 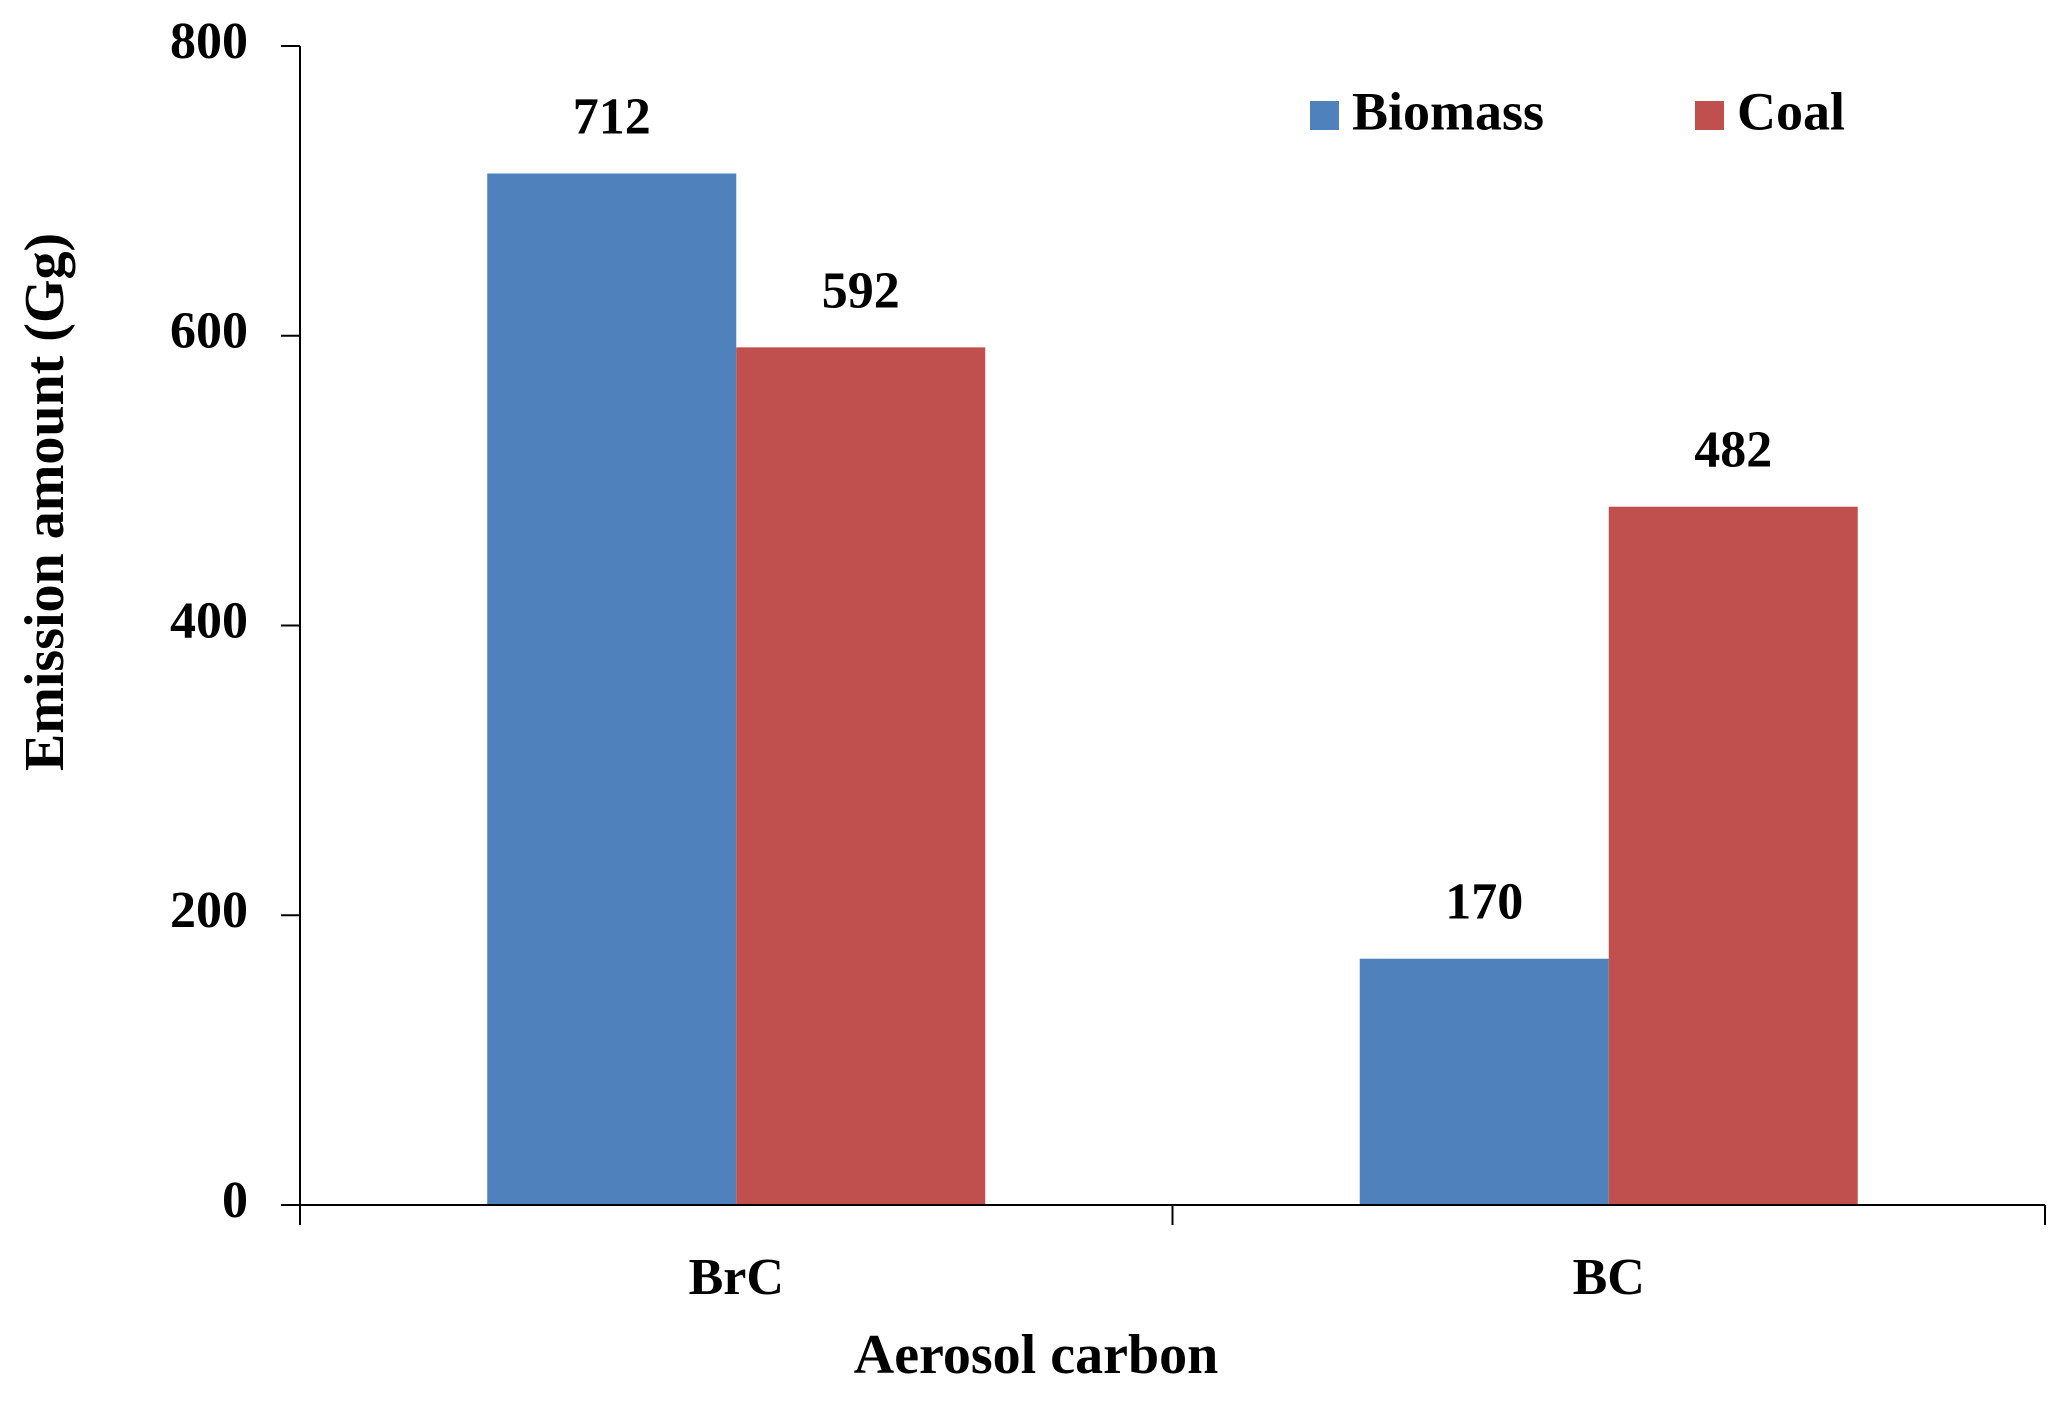 What do you see at coordinates (861, 290) in the screenshot?
I see `value-label: 592` at bounding box center [861, 290].